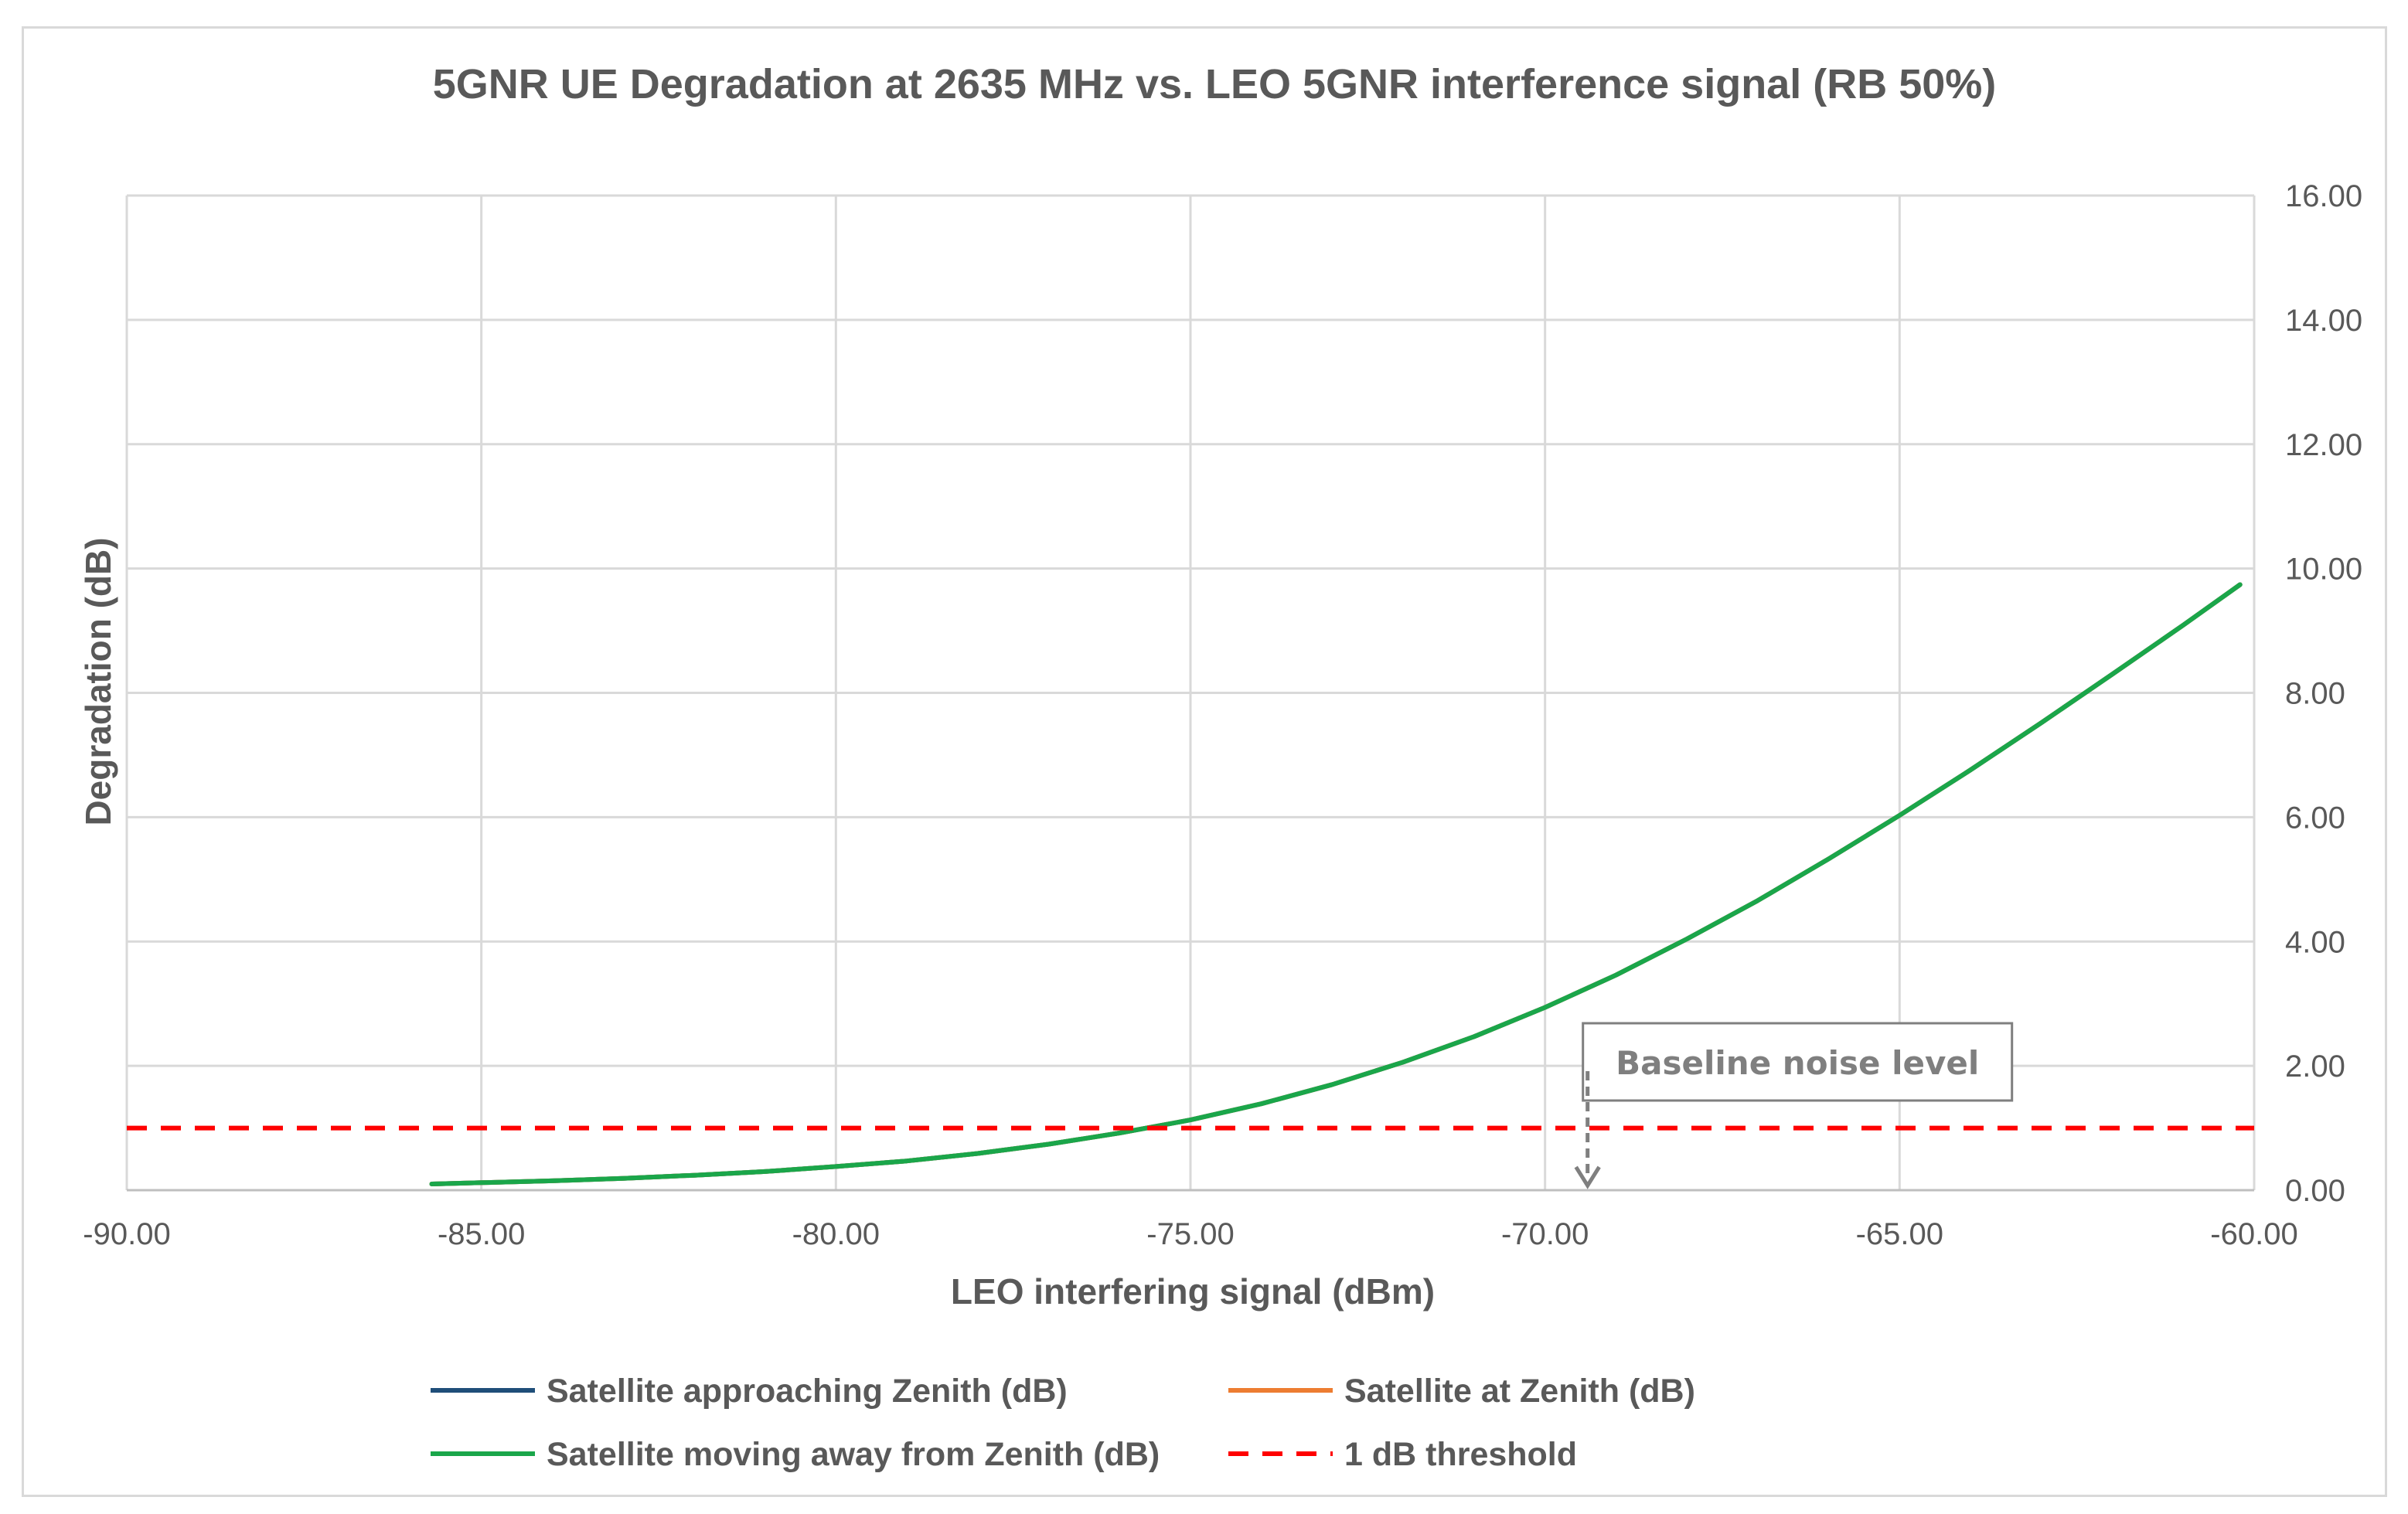  I want to click on x-axis-title: LEO interfering signal (dBm), so click(1193, 1291).